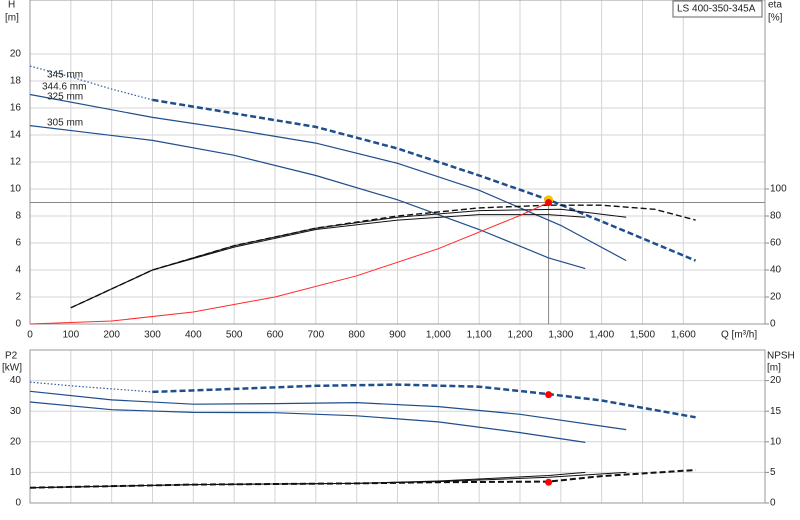  Describe the element at coordinates (16, 81) in the screenshot. I see `y-tick-label: 18` at that location.